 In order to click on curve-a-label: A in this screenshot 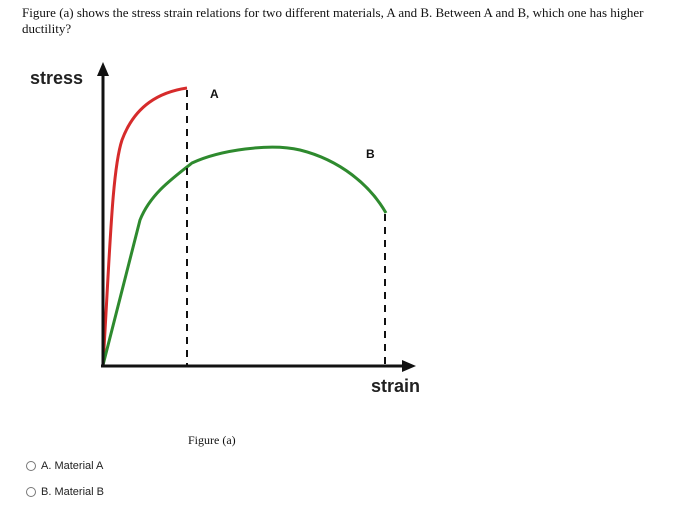, I will do `click(214, 94)`.